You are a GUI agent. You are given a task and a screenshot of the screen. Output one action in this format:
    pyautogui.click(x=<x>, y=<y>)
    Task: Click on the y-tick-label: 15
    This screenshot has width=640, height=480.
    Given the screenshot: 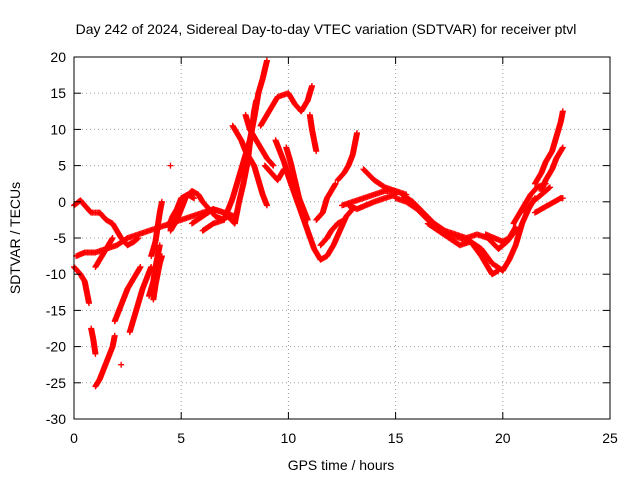 What is the action you would take?
    pyautogui.click(x=58, y=93)
    